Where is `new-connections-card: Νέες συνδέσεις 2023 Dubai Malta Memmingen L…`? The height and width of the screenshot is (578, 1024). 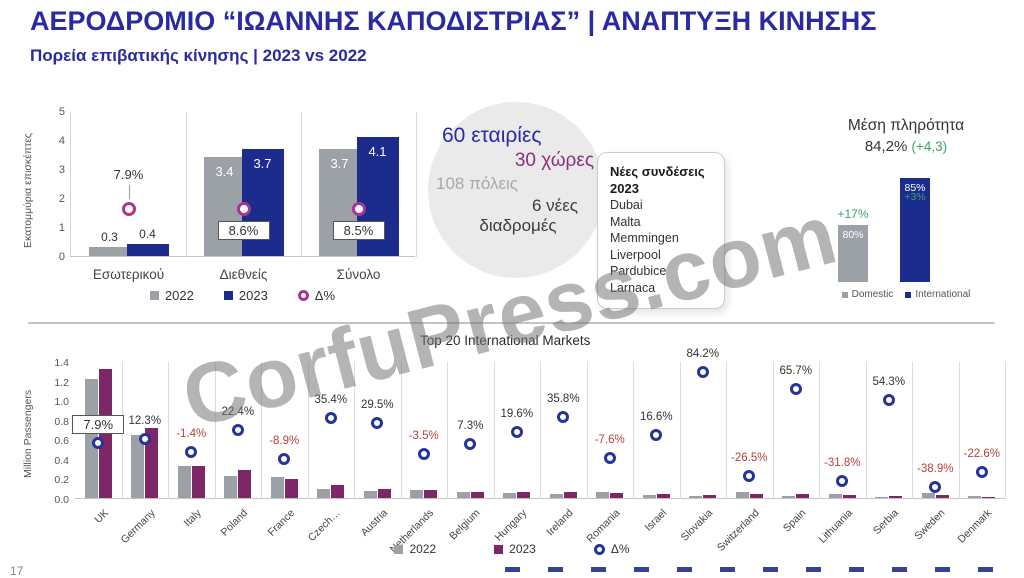
new-connections-card: Νέες συνδέσεις 2023 Dubai Malta Memmingen L… is located at coordinates (661, 231).